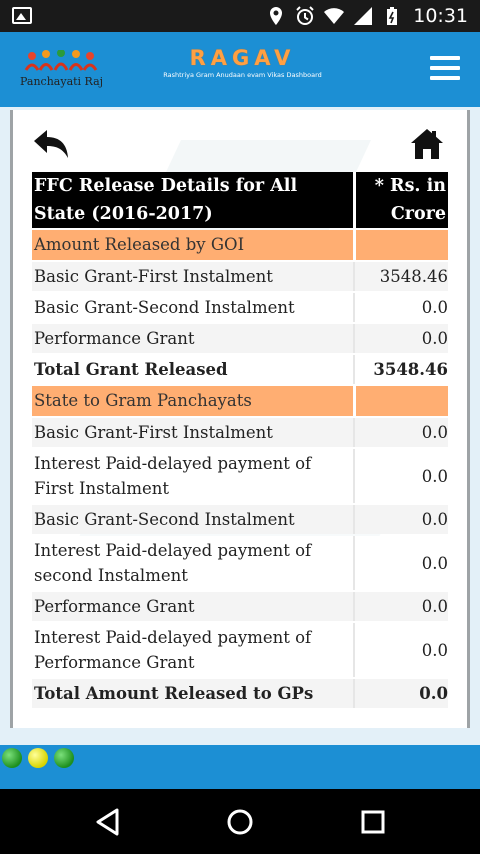 This screenshot has height=854, width=480. Describe the element at coordinates (427, 144) in the screenshot. I see `home-icon` at that location.